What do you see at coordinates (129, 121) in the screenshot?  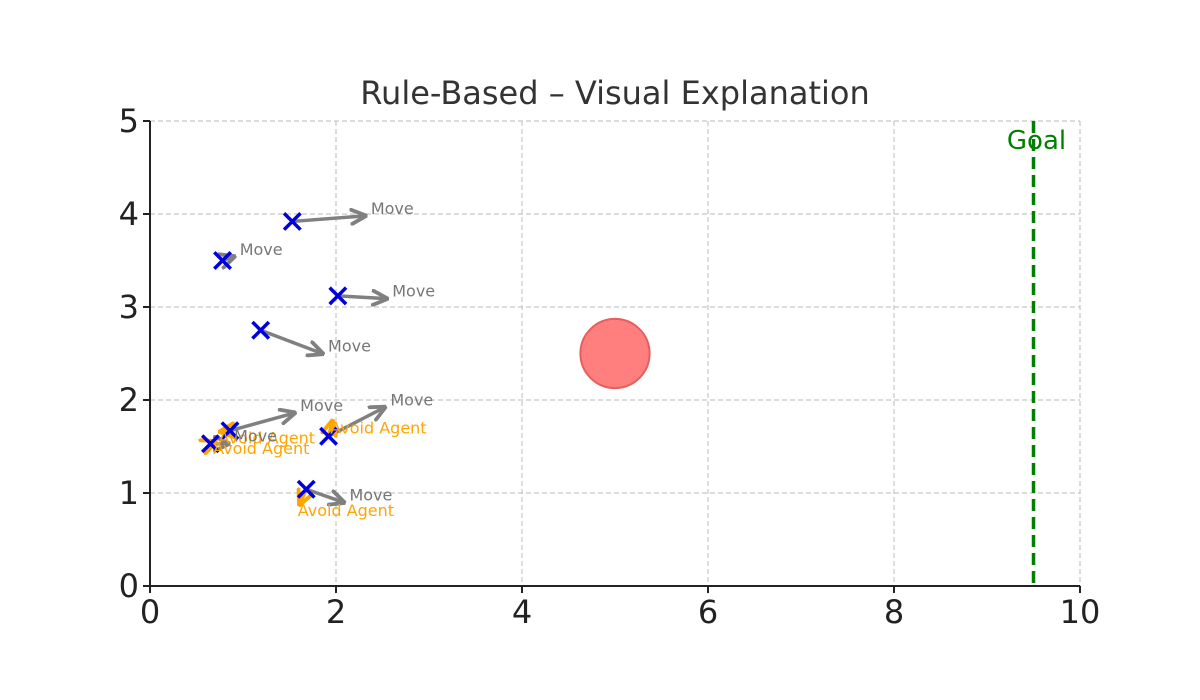 I see `y-tick-label: 5` at bounding box center [129, 121].